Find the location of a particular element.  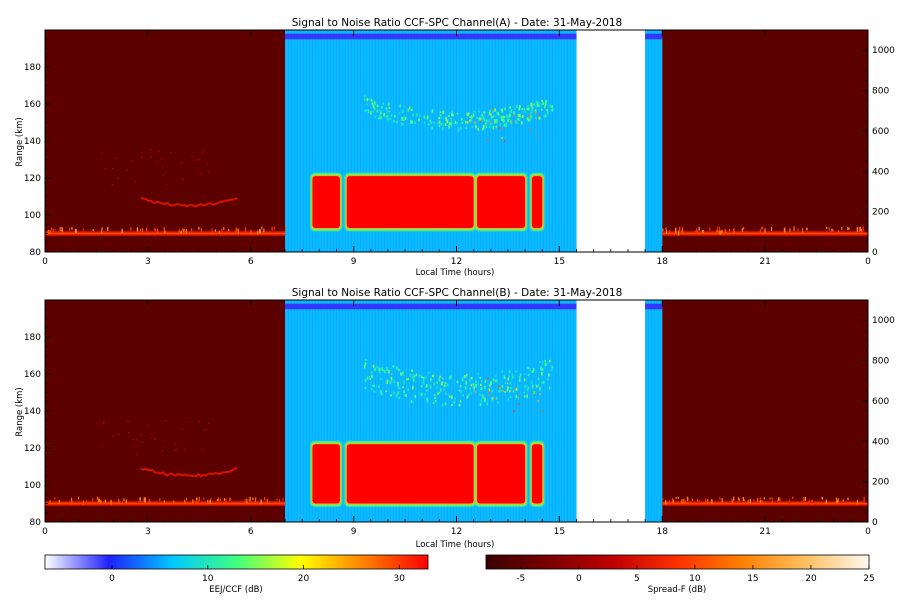

colorbar-eej-ccf-ramp is located at coordinates (236, 562).